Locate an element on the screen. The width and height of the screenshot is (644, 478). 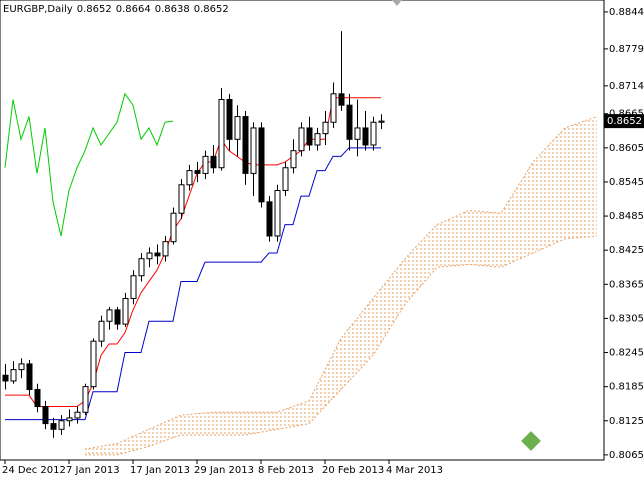
indicator-line is located at coordinates (89, 164).